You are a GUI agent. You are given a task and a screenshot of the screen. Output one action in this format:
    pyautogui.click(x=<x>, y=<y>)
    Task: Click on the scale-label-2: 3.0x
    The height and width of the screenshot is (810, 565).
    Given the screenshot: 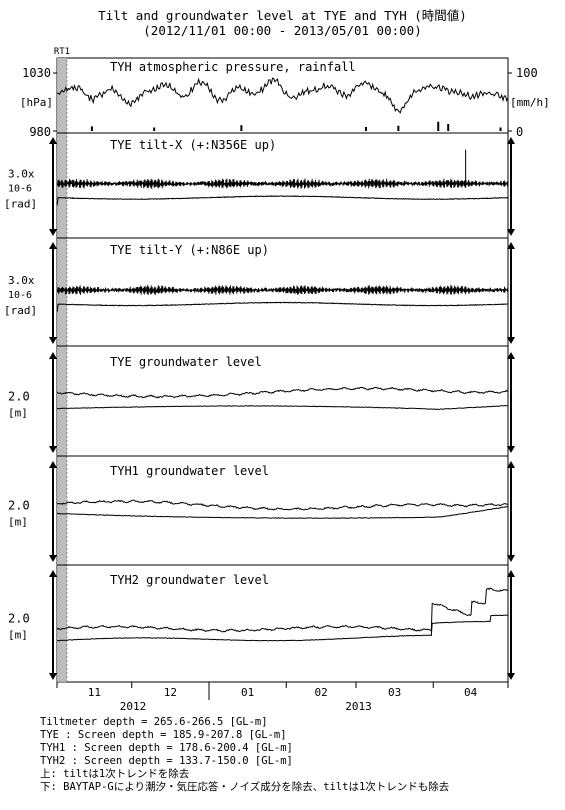 What is the action you would take?
    pyautogui.click(x=21, y=280)
    